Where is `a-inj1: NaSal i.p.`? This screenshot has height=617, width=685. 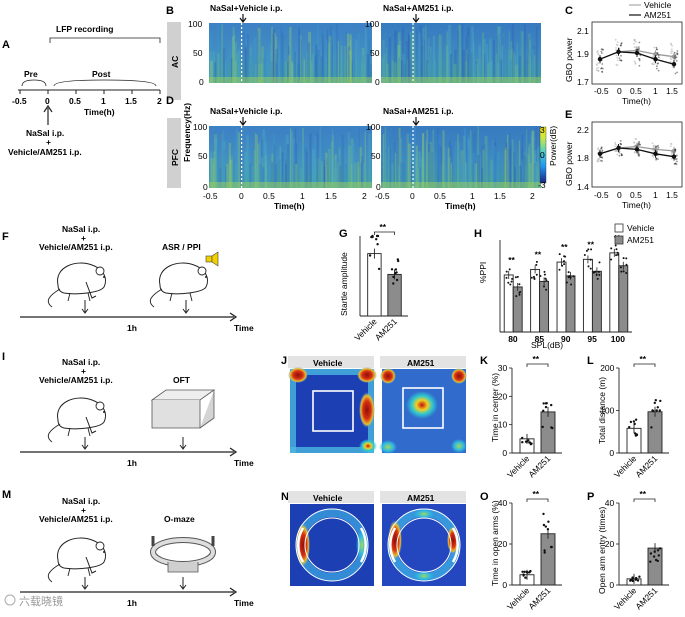 a-inj1: NaSal i.p. is located at coordinates (45, 133).